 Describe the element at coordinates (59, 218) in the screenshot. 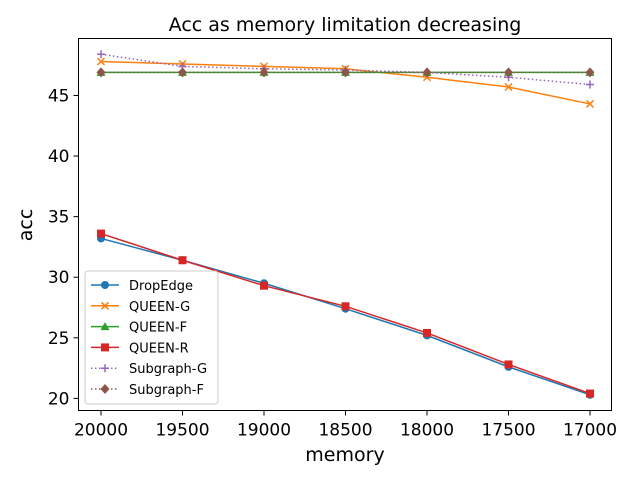

I see `y-tick-label: 35` at that location.